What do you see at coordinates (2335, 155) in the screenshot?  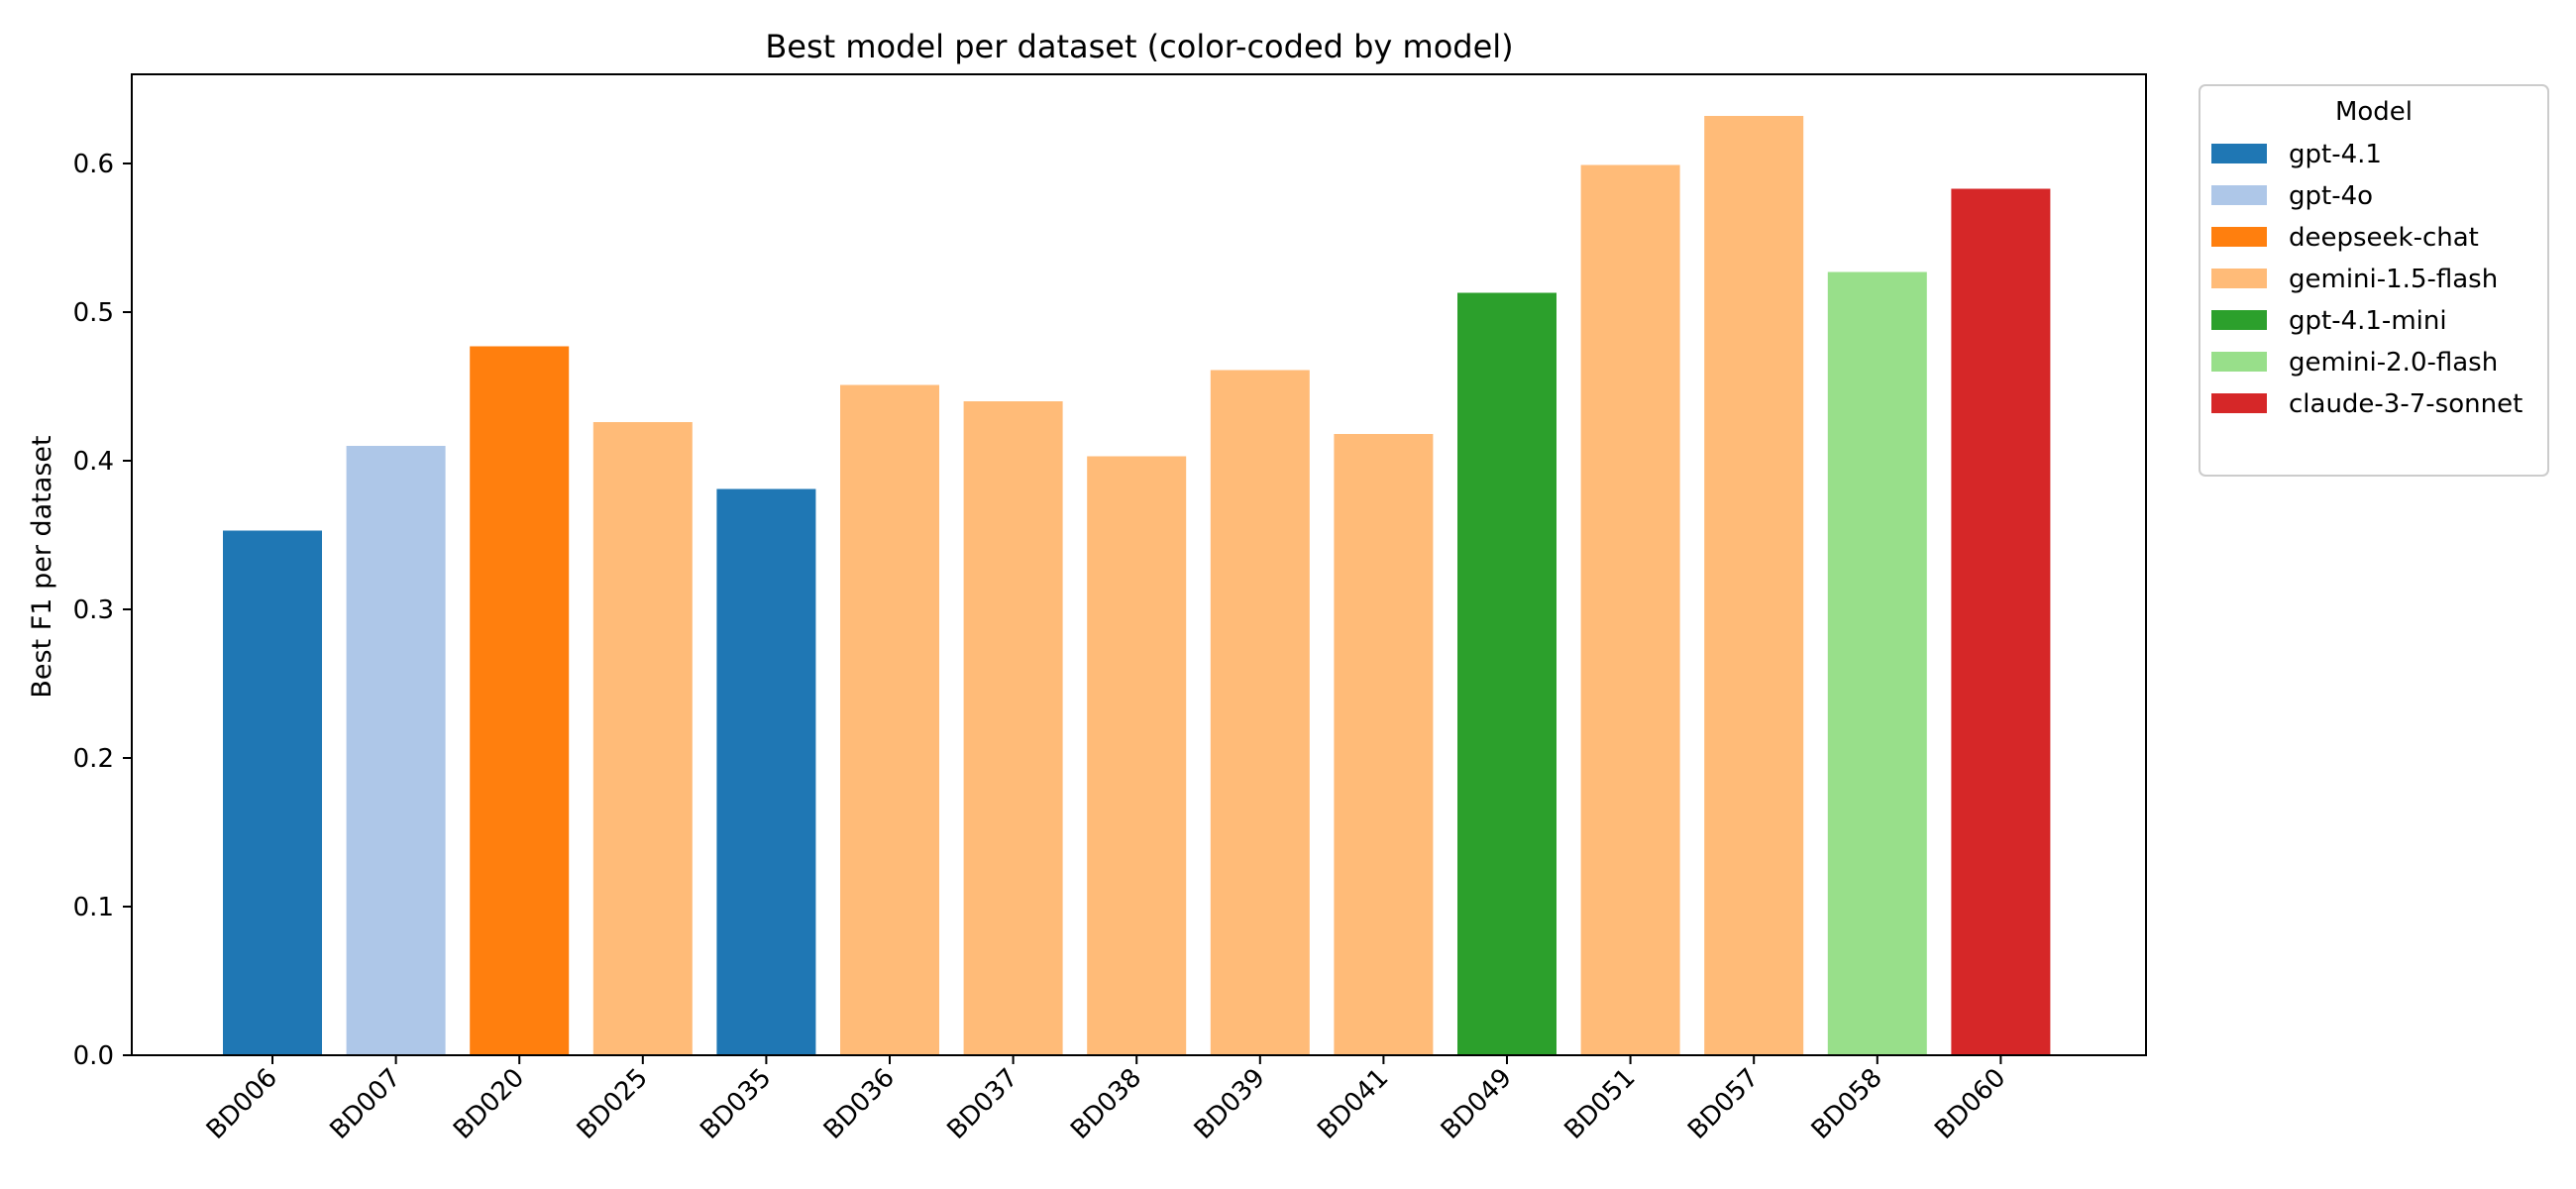 I see `legend-label: gpt-4.1` at bounding box center [2335, 155].